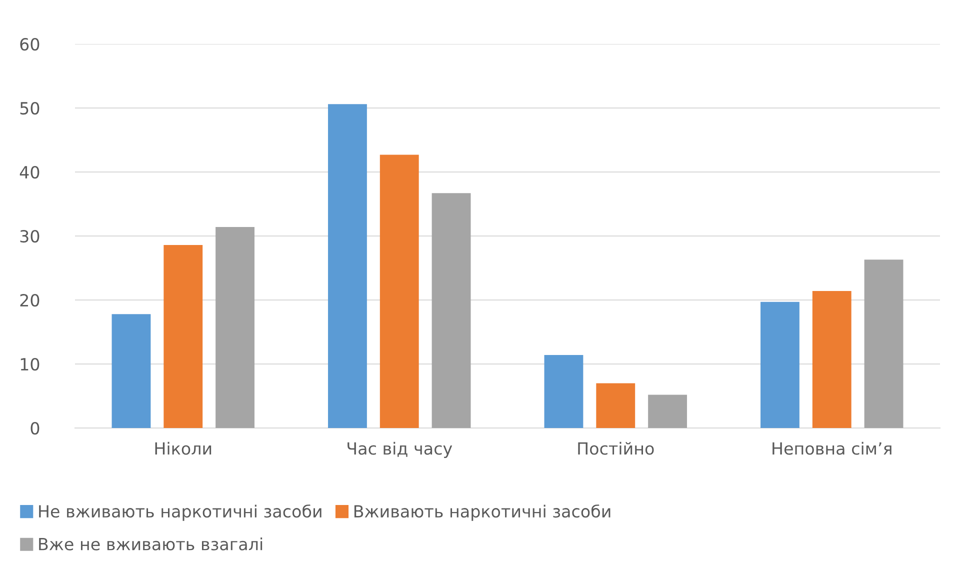 The width and height of the screenshot is (956, 582). I want to click on x-tick-label: Час від часу, so click(400, 450).